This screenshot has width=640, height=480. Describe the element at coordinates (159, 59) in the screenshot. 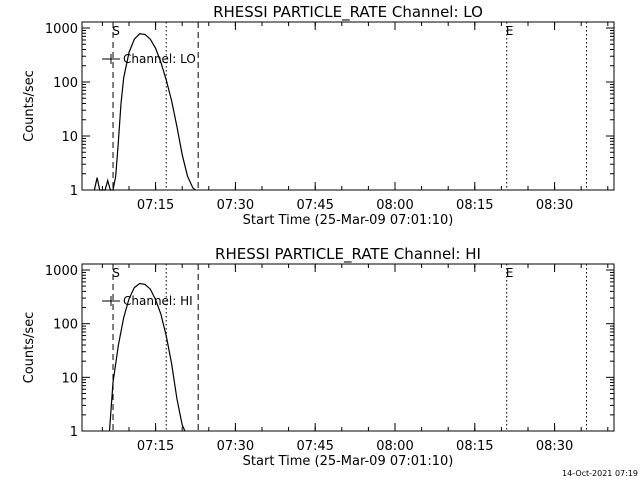

I see `legend-label: Channel: LO` at that location.